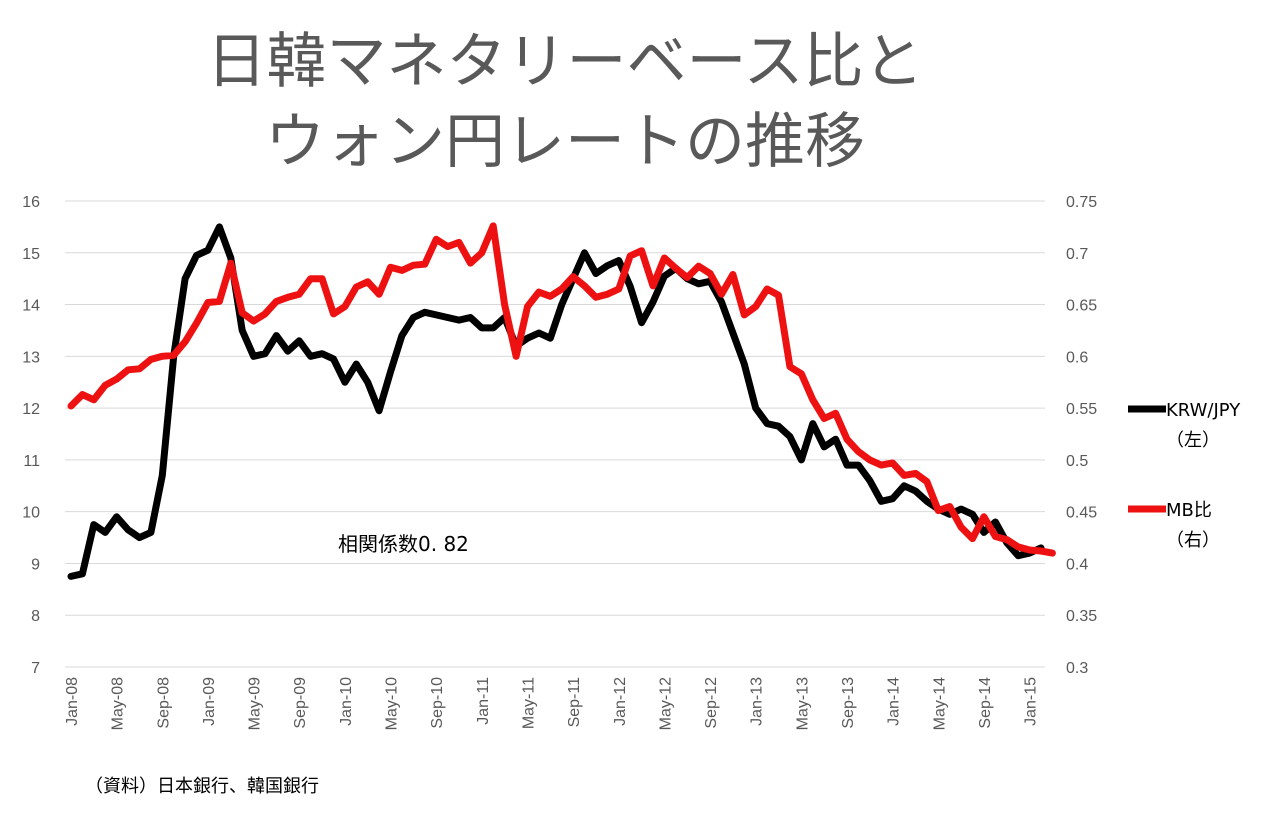 The image size is (1280, 827). Describe the element at coordinates (1193, 440) in the screenshot. I see `legend-krw-axis-note: （左）` at that location.